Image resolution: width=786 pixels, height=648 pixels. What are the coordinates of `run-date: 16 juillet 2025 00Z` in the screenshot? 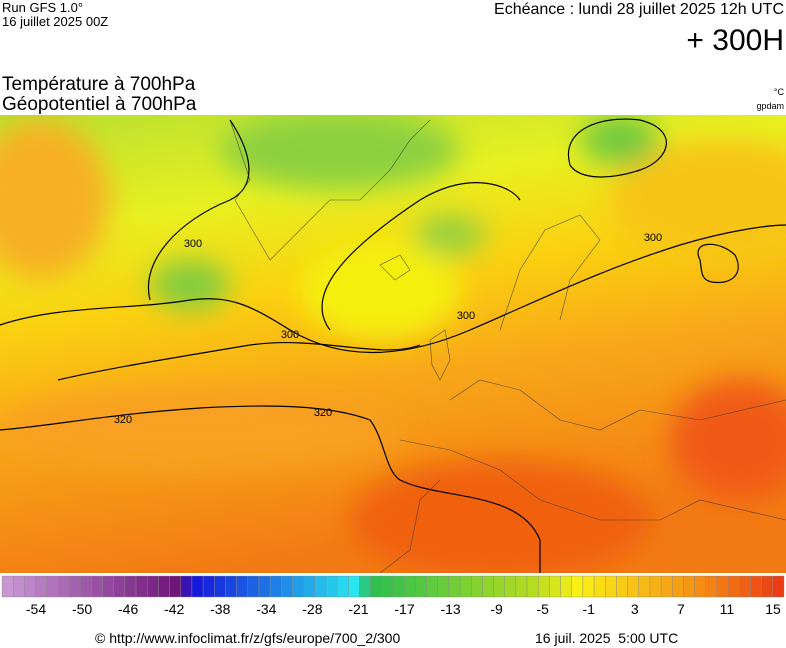 It's located at (55, 21).